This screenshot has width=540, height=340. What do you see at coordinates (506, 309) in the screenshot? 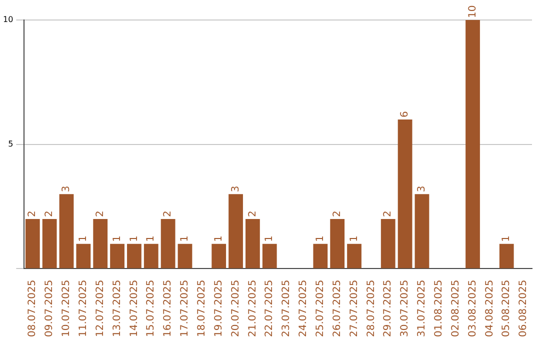
I see `x-tick-label: 05.08.2025` at bounding box center [506, 309].